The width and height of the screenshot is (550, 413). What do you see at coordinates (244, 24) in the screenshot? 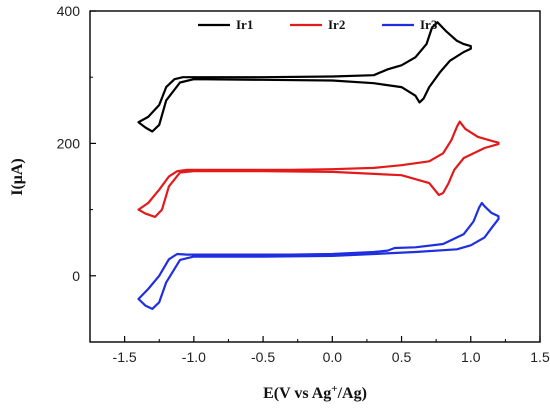
I see `legend-label-ir1: Ir1` at bounding box center [244, 24].